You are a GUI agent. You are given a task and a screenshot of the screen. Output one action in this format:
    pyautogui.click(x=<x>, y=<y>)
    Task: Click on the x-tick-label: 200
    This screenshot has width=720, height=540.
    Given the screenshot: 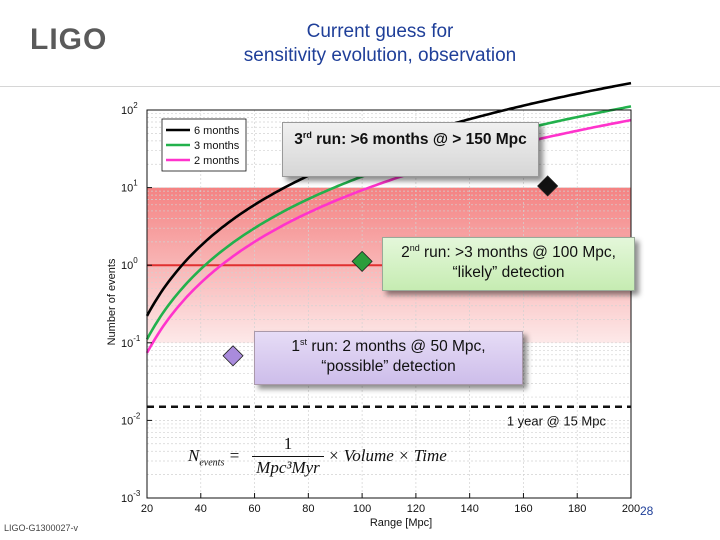 What is the action you would take?
    pyautogui.click(x=631, y=509)
    